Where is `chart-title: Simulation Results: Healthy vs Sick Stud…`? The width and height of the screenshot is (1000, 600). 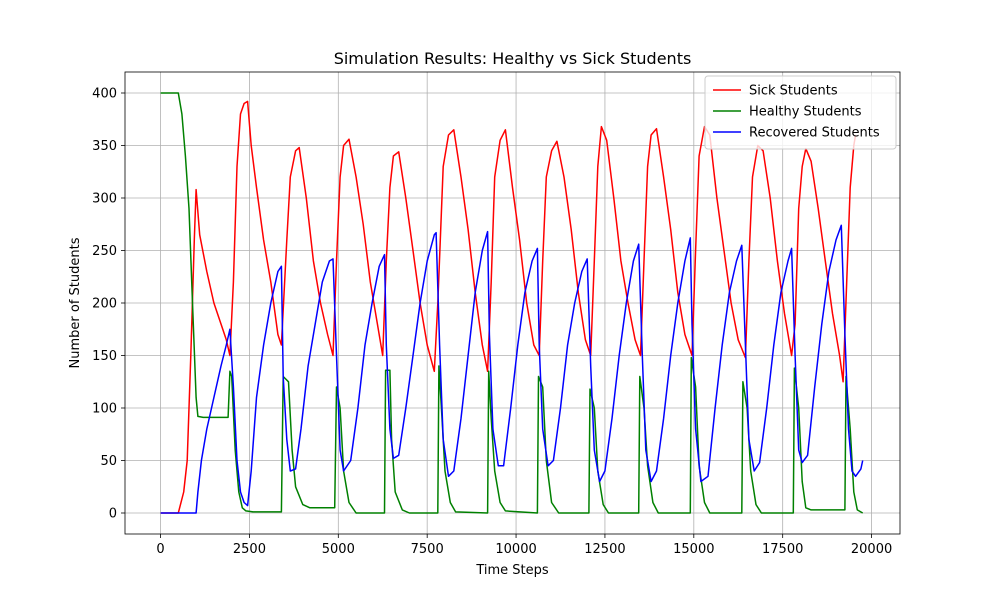 chart-title: Simulation Results: Healthy vs Sick Stud… is located at coordinates (513, 58).